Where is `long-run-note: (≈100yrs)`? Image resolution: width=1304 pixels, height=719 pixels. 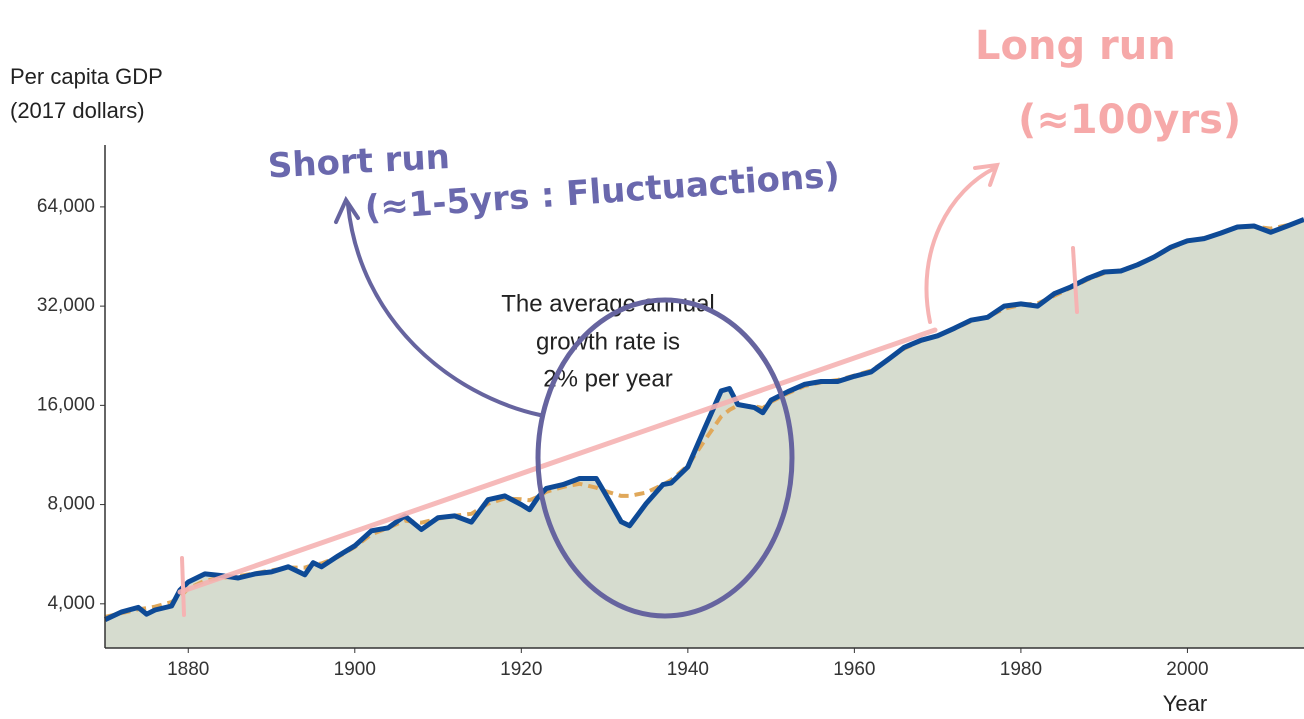
long-run-note: (≈100yrs) is located at coordinates (1129, 120).